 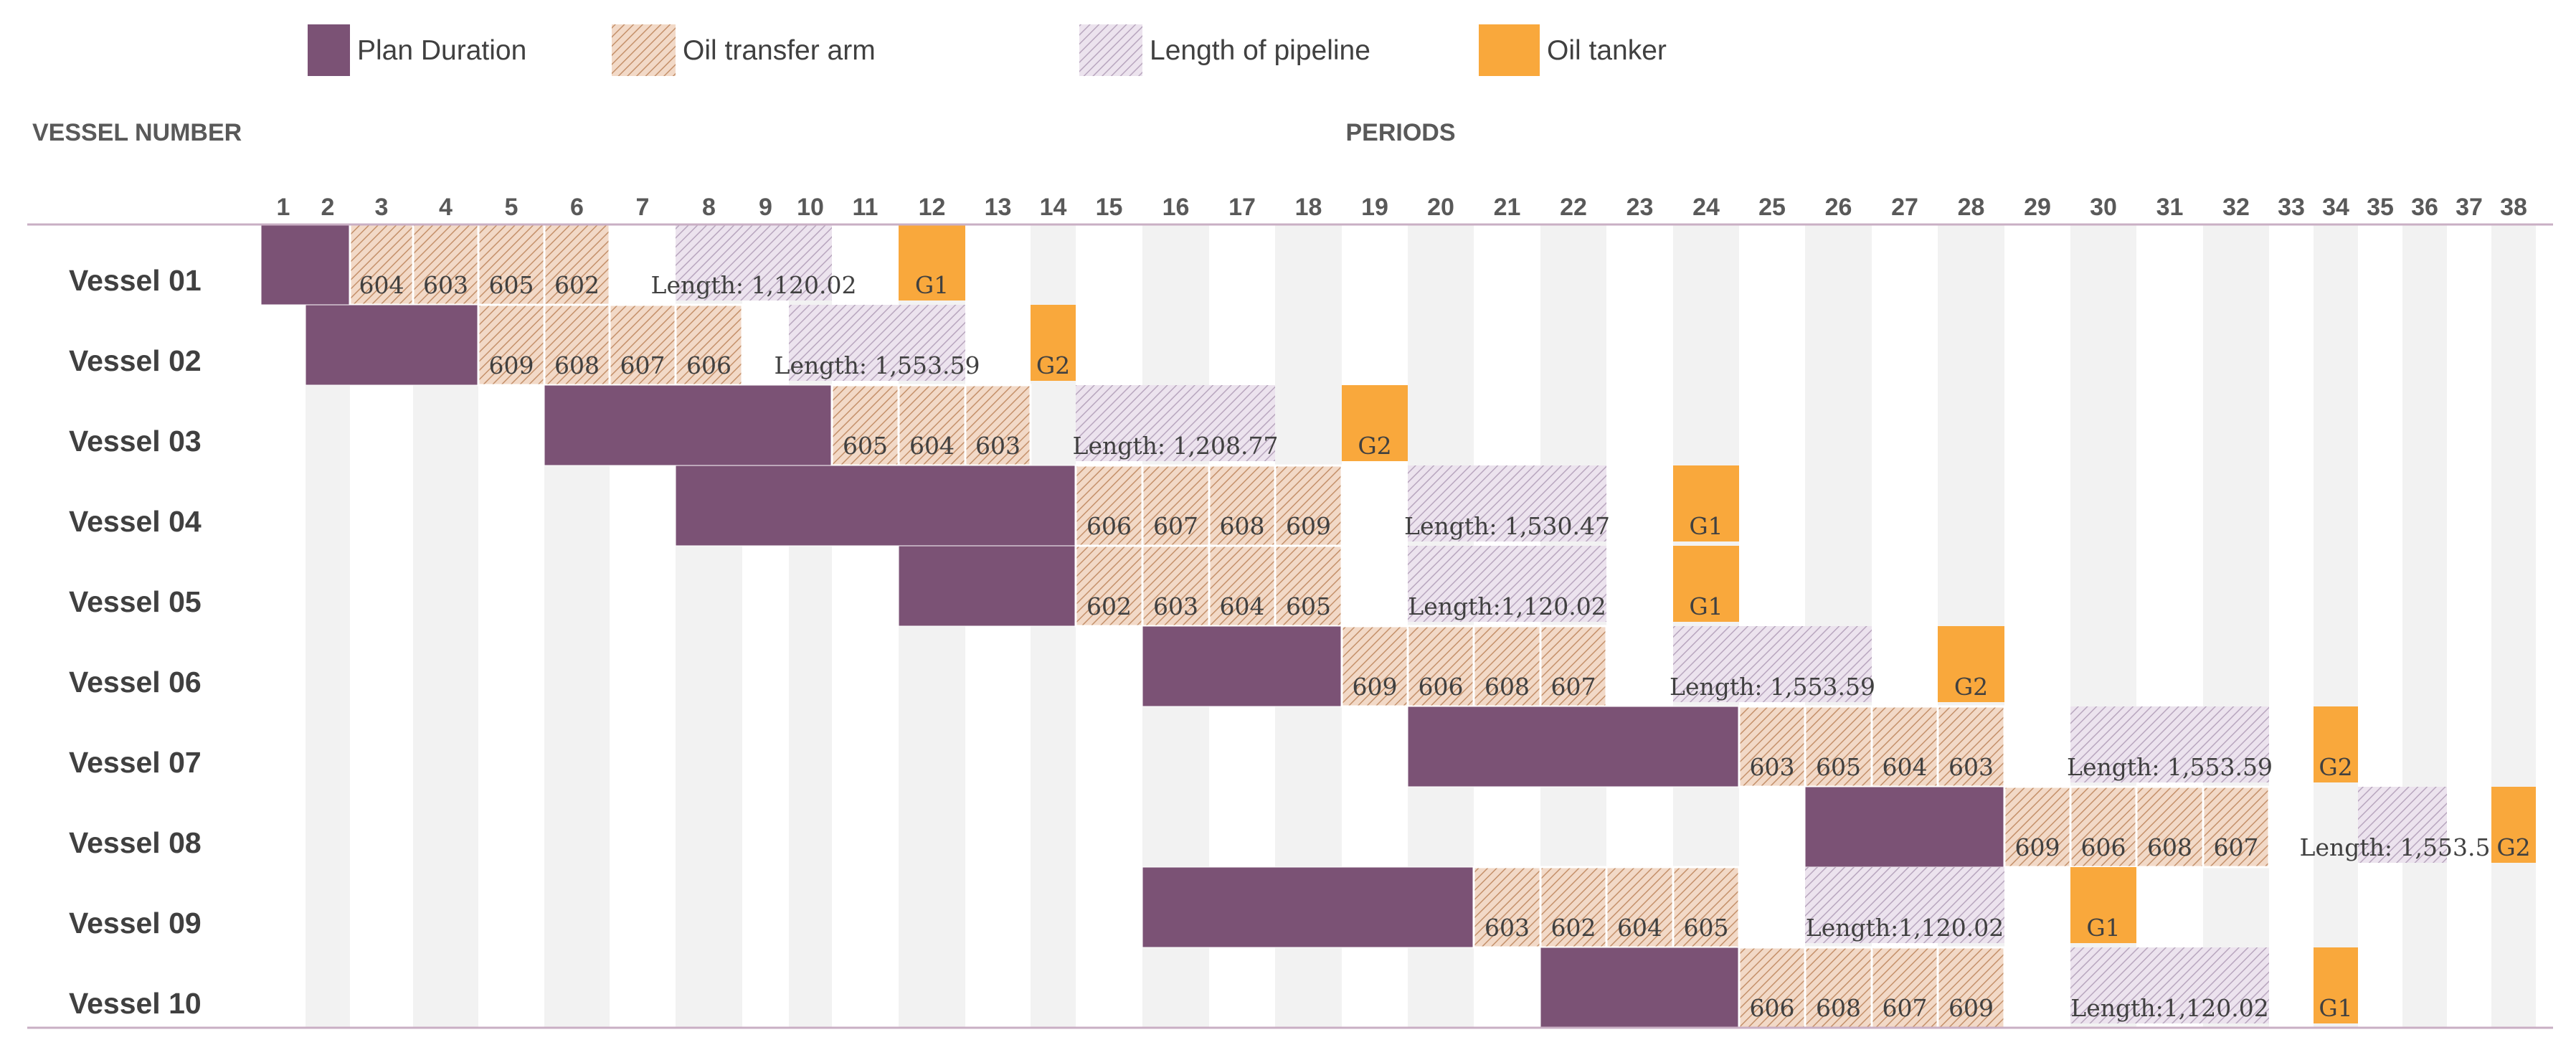 What do you see at coordinates (1242, 207) in the screenshot?
I see `period-tick-17: 17` at bounding box center [1242, 207].